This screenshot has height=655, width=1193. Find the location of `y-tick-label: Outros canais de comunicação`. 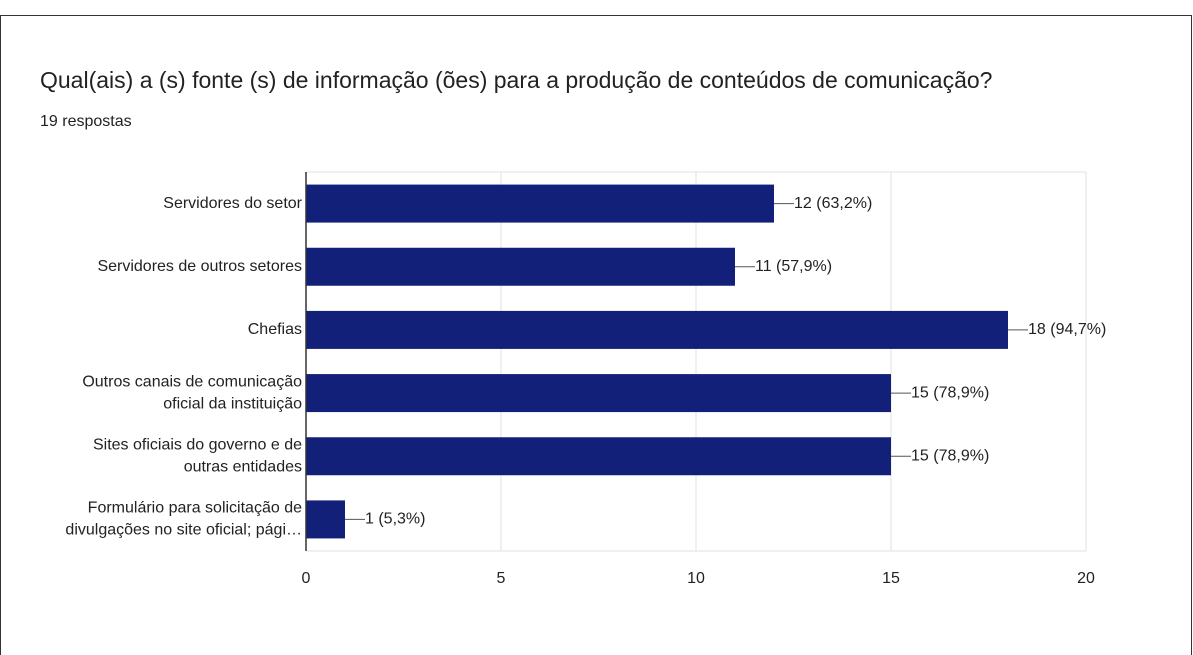

y-tick-label: Outros canais de comunicação is located at coordinates (192, 381).